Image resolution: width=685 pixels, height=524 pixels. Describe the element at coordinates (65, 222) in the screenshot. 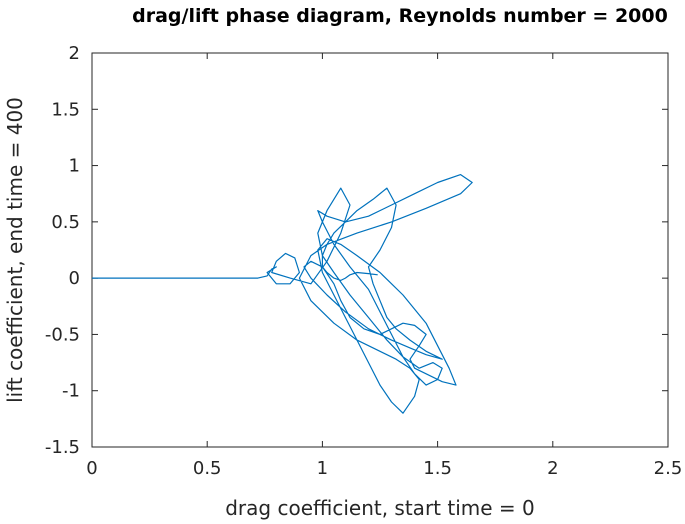

I see `y-tick-label: 0.5` at that location.